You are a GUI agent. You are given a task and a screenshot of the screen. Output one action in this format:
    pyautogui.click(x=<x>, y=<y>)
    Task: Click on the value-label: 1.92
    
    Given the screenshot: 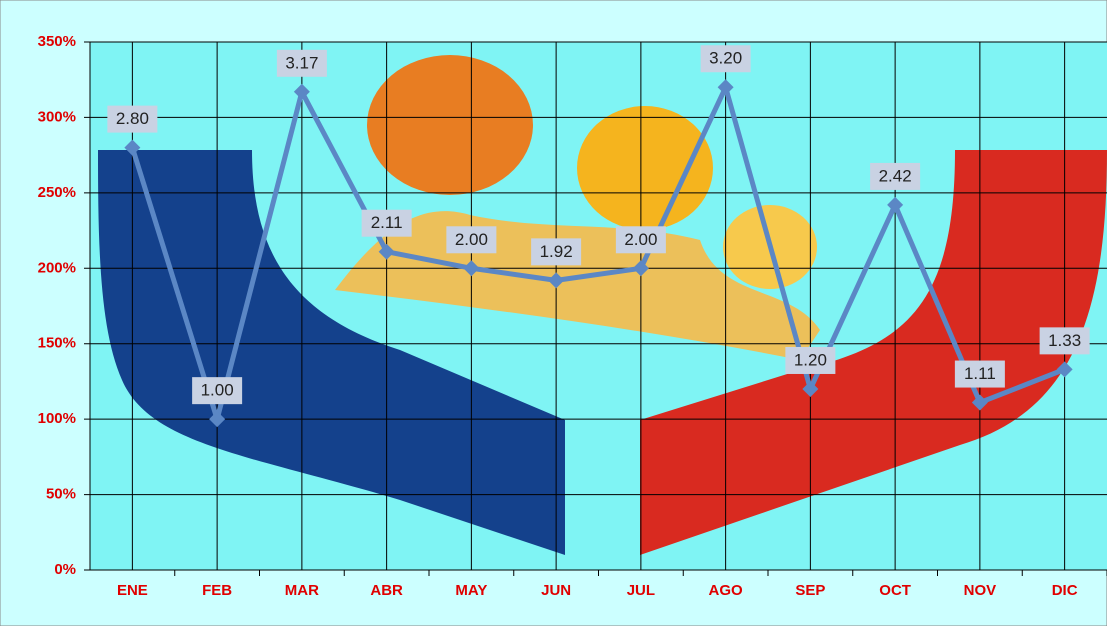 What is the action you would take?
    pyautogui.click(x=556, y=251)
    